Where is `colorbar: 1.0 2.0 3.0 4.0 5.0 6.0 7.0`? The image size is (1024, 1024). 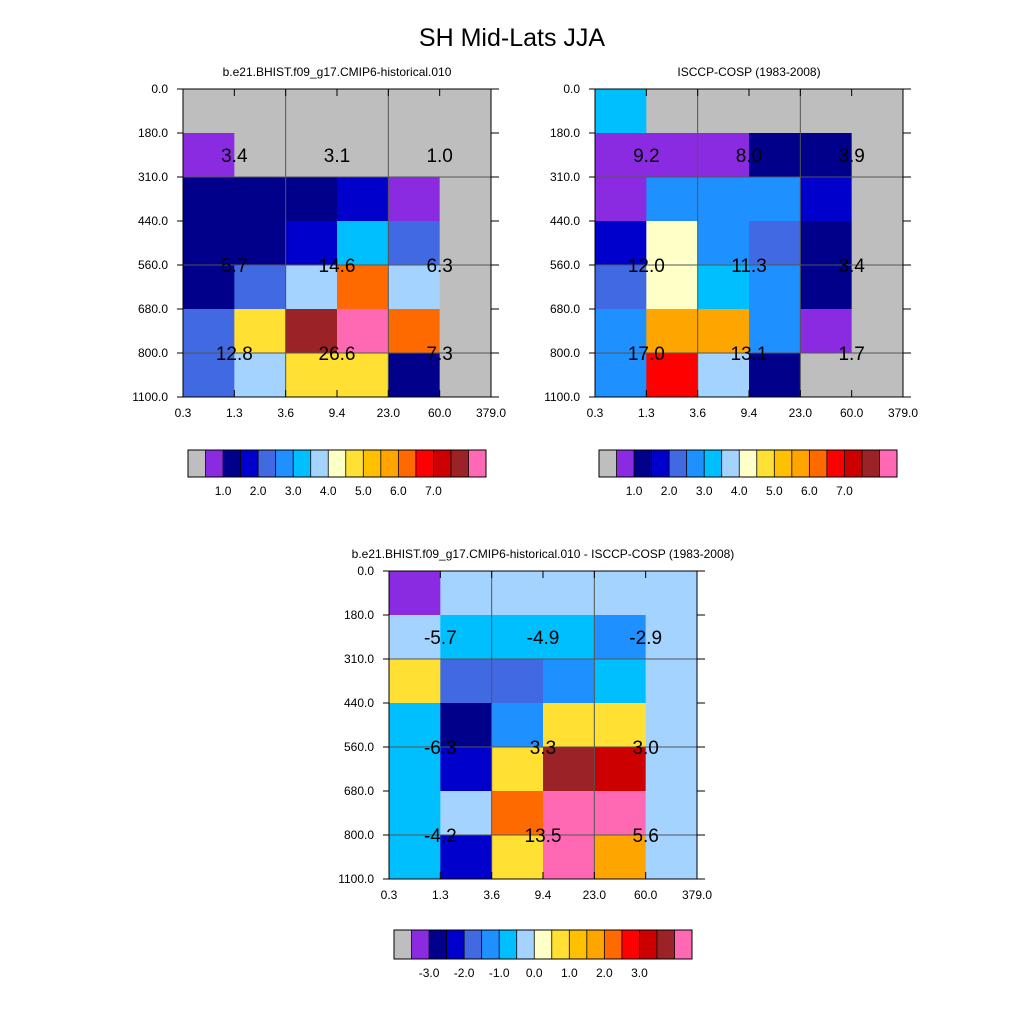
colorbar: 1.0 2.0 3.0 4.0 5.0 6.0 7.0 is located at coordinates (337, 473).